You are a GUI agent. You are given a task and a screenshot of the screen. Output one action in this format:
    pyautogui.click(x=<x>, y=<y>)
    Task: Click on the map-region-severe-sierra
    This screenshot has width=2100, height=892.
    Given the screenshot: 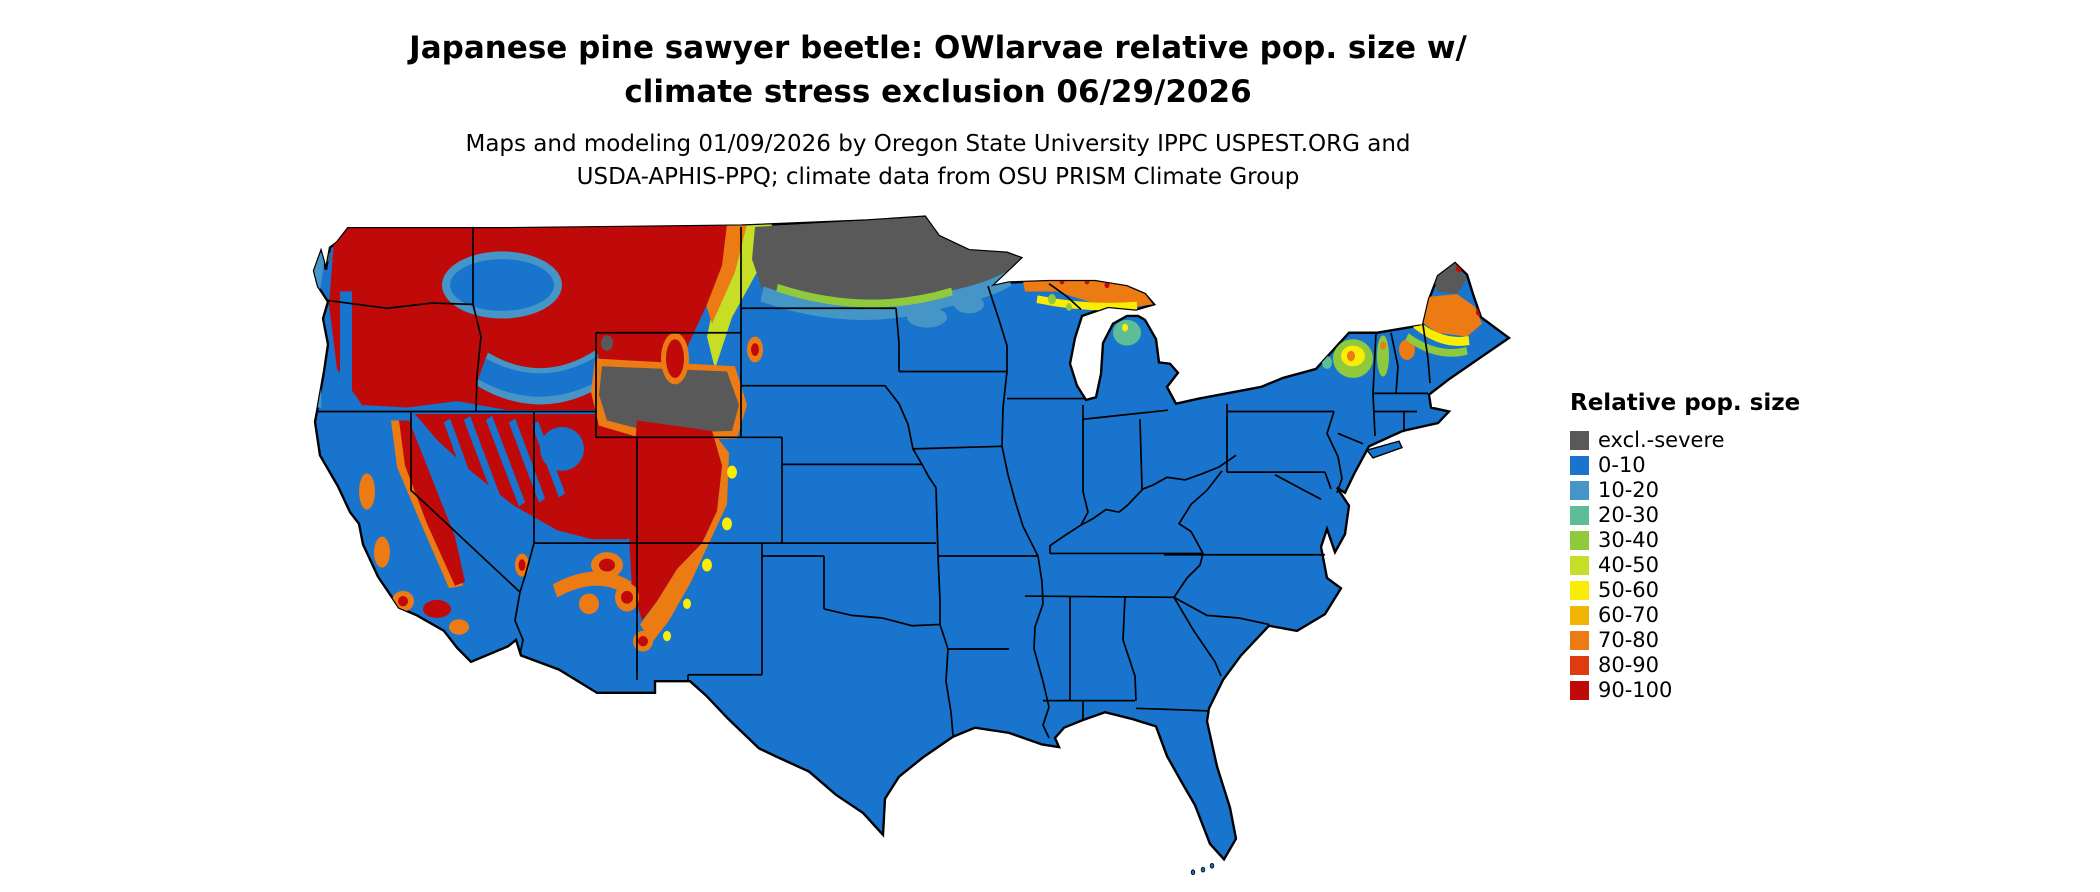 What is the action you would take?
    pyautogui.click(x=432, y=503)
    